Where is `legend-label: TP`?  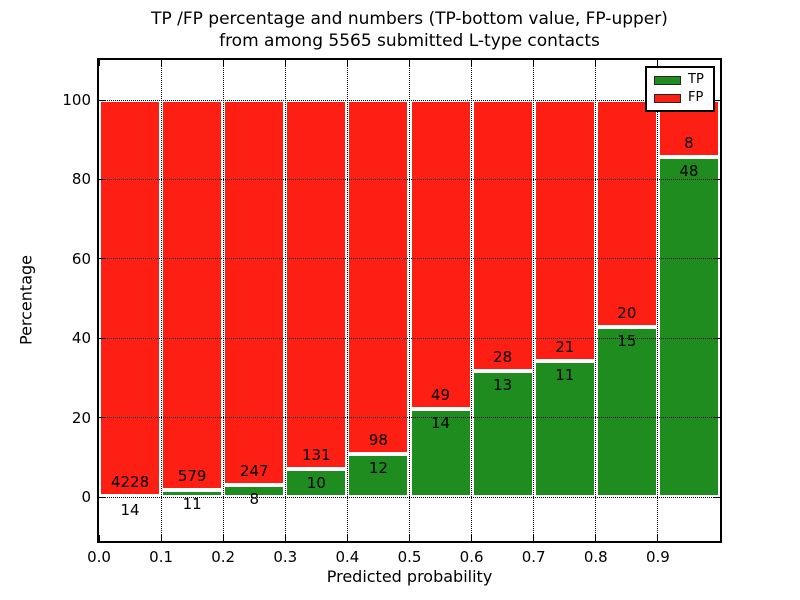 legend-label: TP is located at coordinates (696, 79).